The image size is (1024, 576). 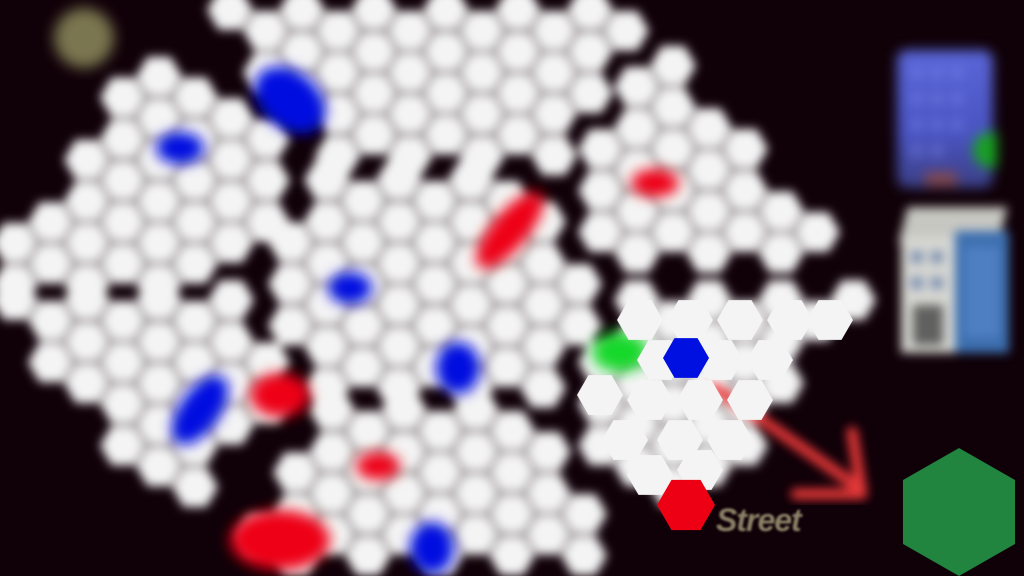 I want to click on green-piece, so click(x=620, y=352).